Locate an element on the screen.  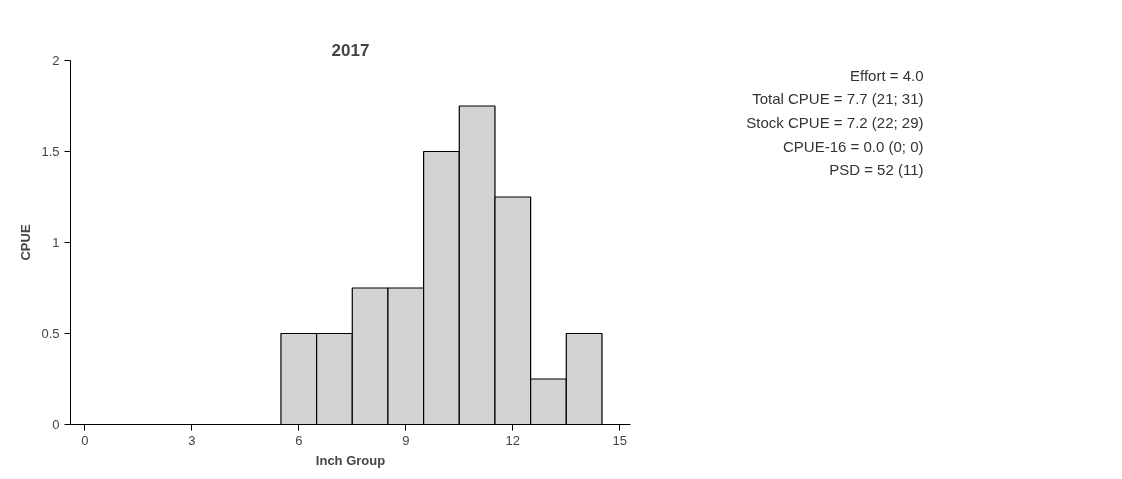
chart-title: 2017 is located at coordinates (350, 50).